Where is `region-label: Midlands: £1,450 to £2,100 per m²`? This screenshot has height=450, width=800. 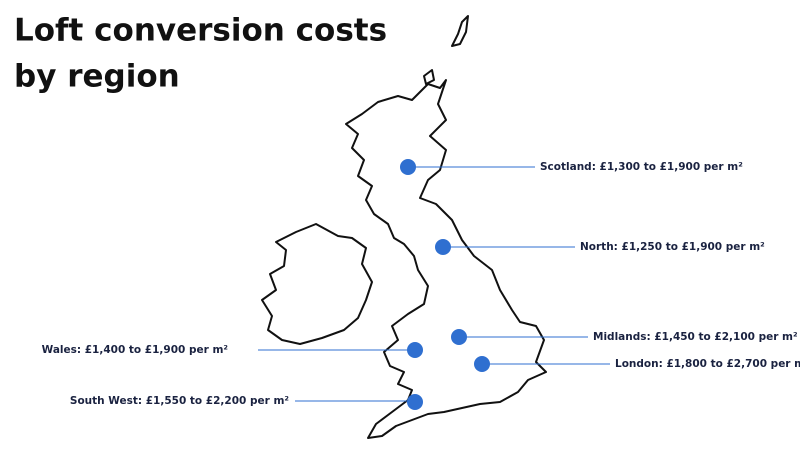 region-label: Midlands: £1,450 to £2,100 per m² is located at coordinates (695, 337).